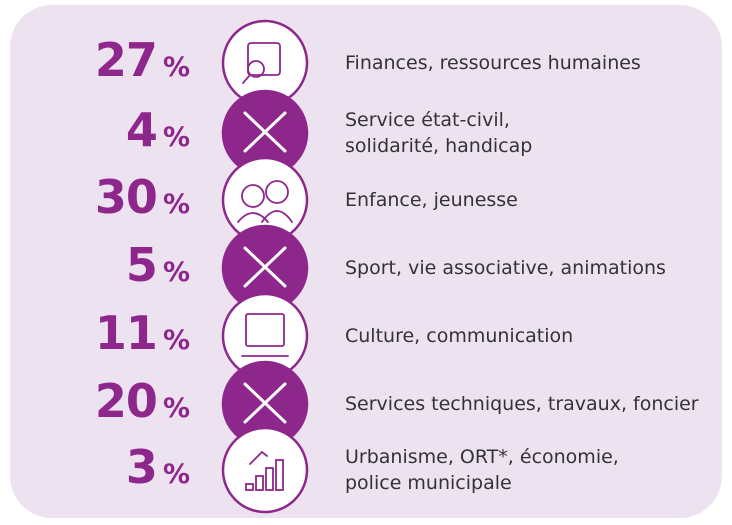 This screenshot has width=732, height=525. Describe the element at coordinates (95, 265) in the screenshot. I see `percent: 5%` at that location.